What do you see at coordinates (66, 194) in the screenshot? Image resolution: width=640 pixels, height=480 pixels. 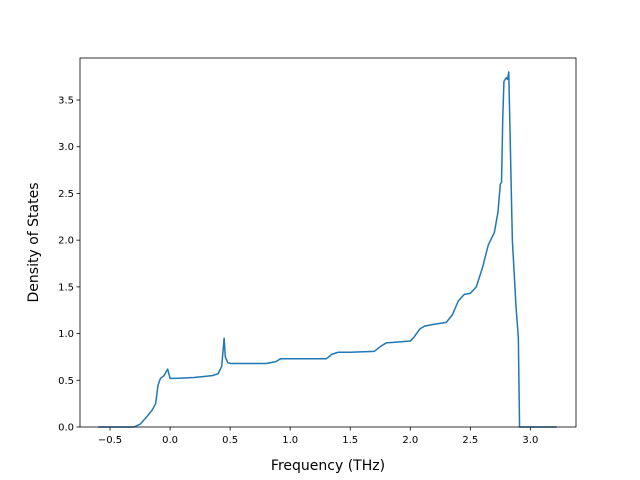 I see `y-tick-label: 2.5` at bounding box center [66, 194].